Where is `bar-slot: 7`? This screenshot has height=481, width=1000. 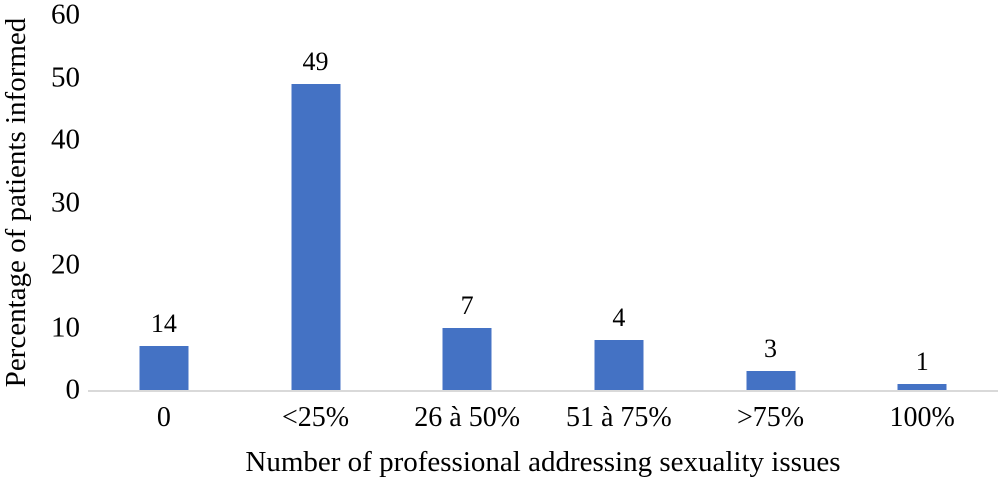
bar-slot: 7 is located at coordinates (467, 202).